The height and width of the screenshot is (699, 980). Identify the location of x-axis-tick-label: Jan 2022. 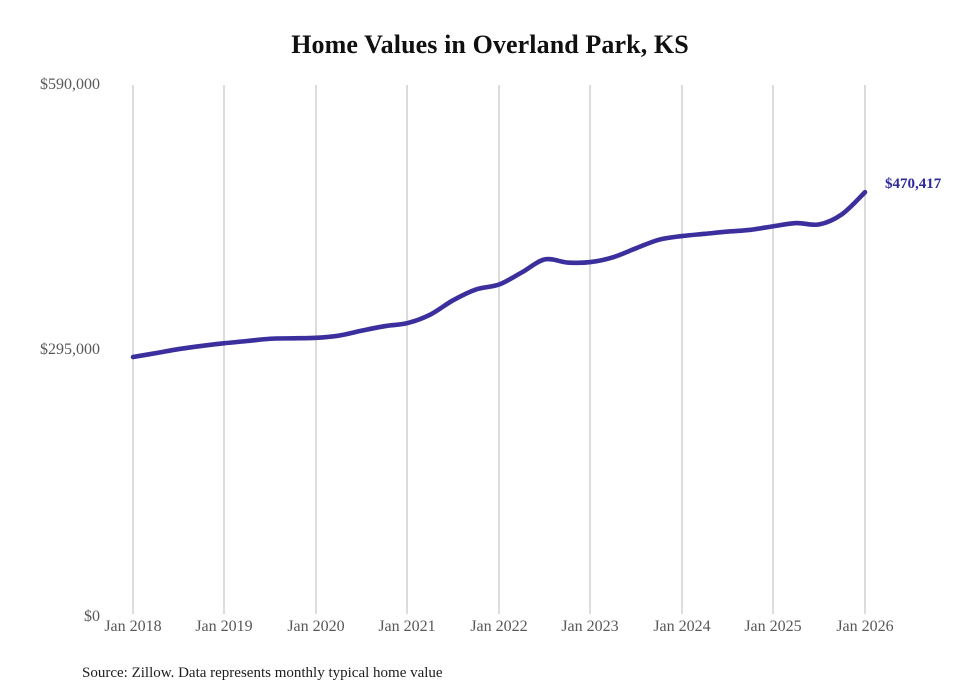
(499, 626).